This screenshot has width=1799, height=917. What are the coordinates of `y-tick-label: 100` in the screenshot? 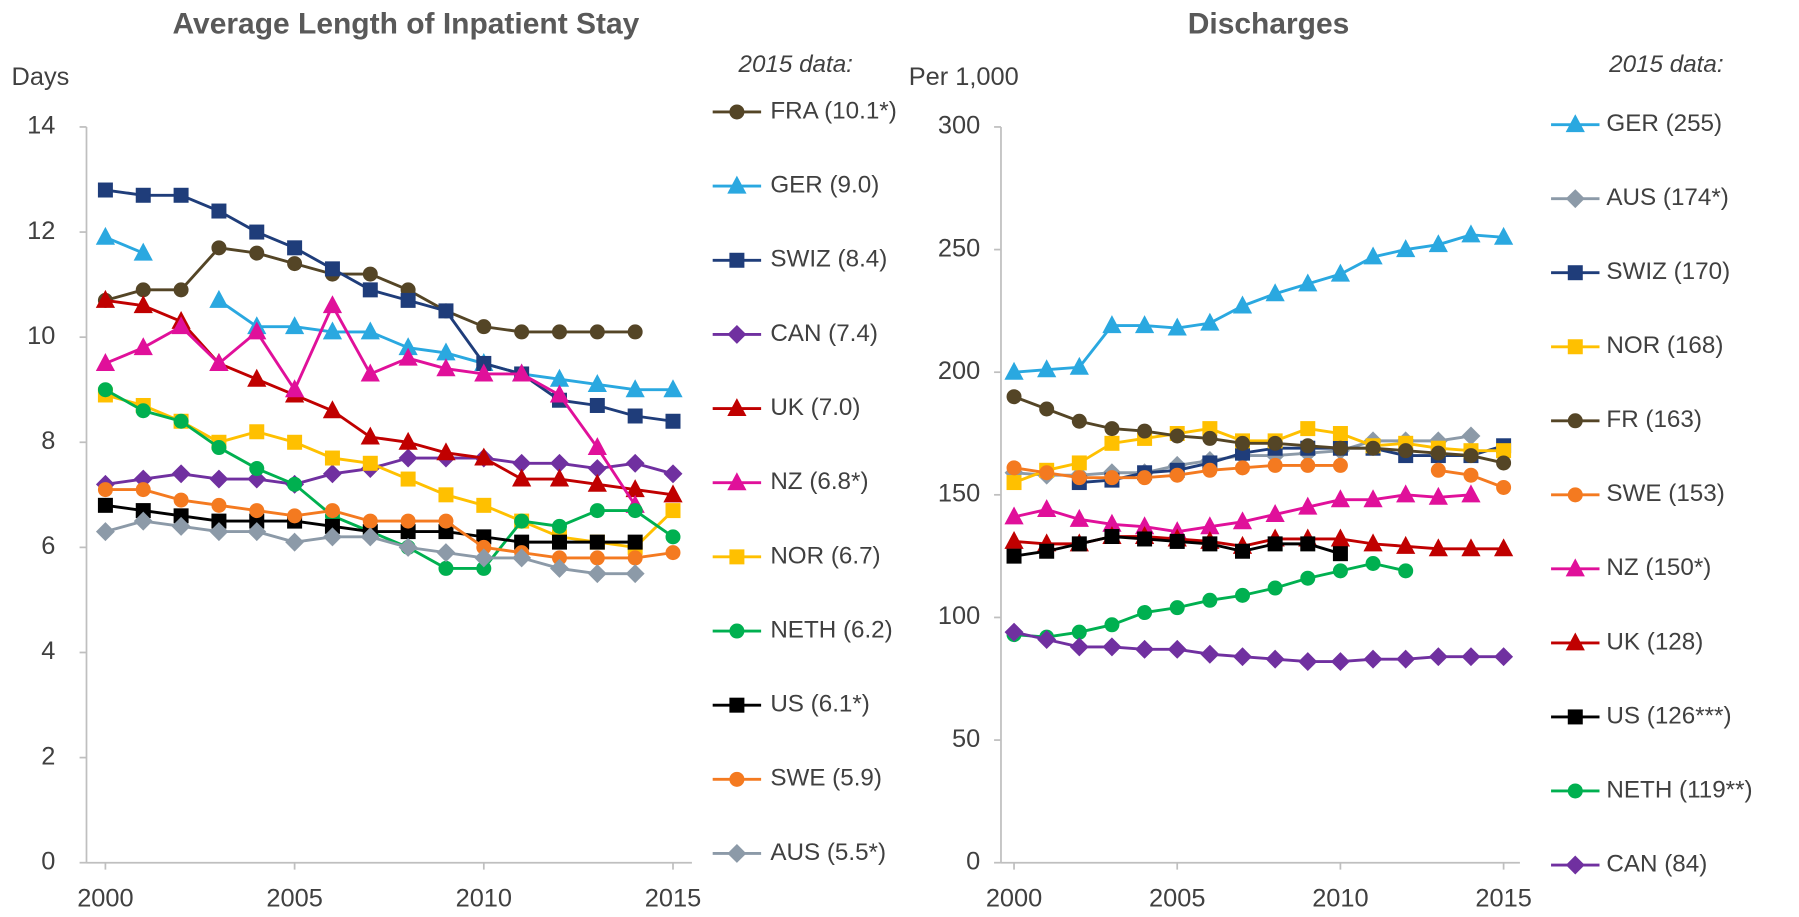 It's located at (959, 616).